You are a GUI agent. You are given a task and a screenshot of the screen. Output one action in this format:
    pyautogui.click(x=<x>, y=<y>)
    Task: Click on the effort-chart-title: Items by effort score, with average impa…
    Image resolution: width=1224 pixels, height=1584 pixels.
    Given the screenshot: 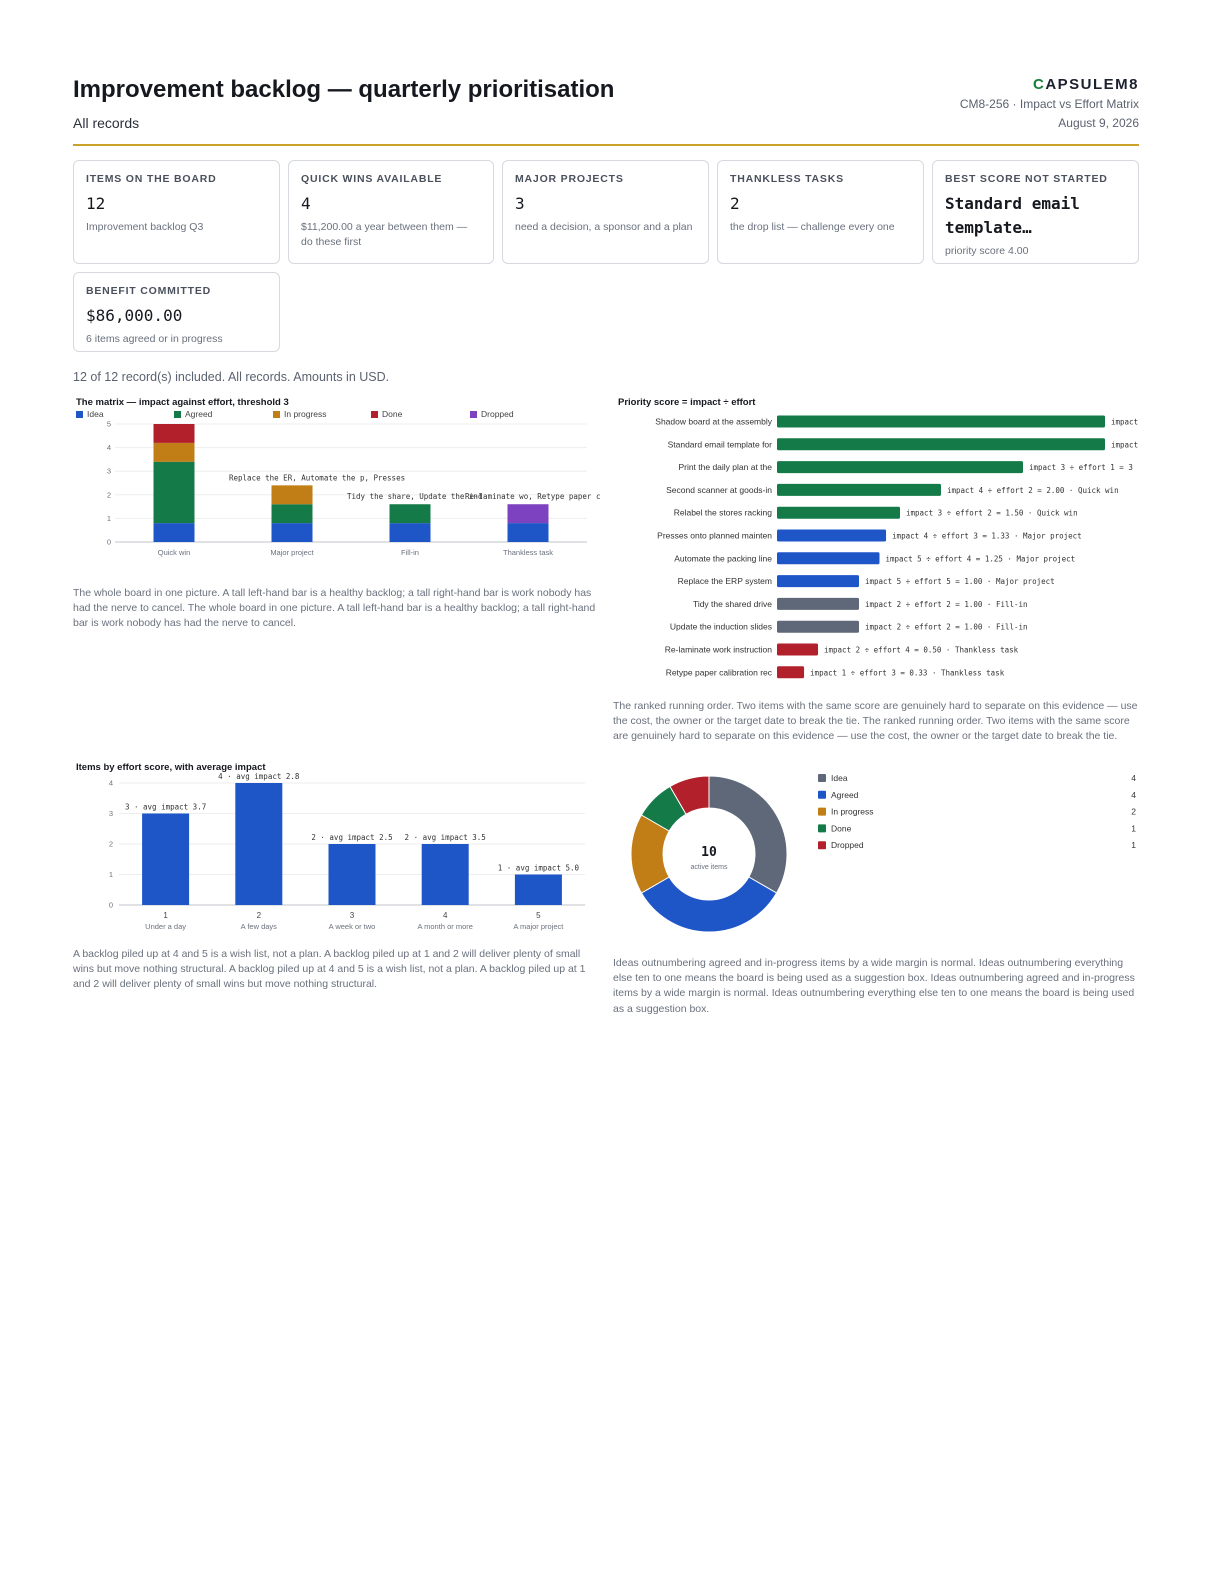 What is the action you would take?
    pyautogui.click(x=171, y=767)
    